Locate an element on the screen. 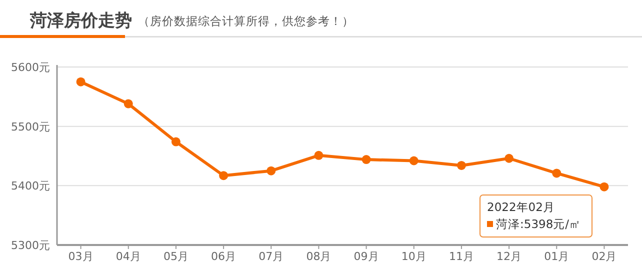 This screenshot has width=642, height=273. x-tick-label: 01月 is located at coordinates (557, 256).